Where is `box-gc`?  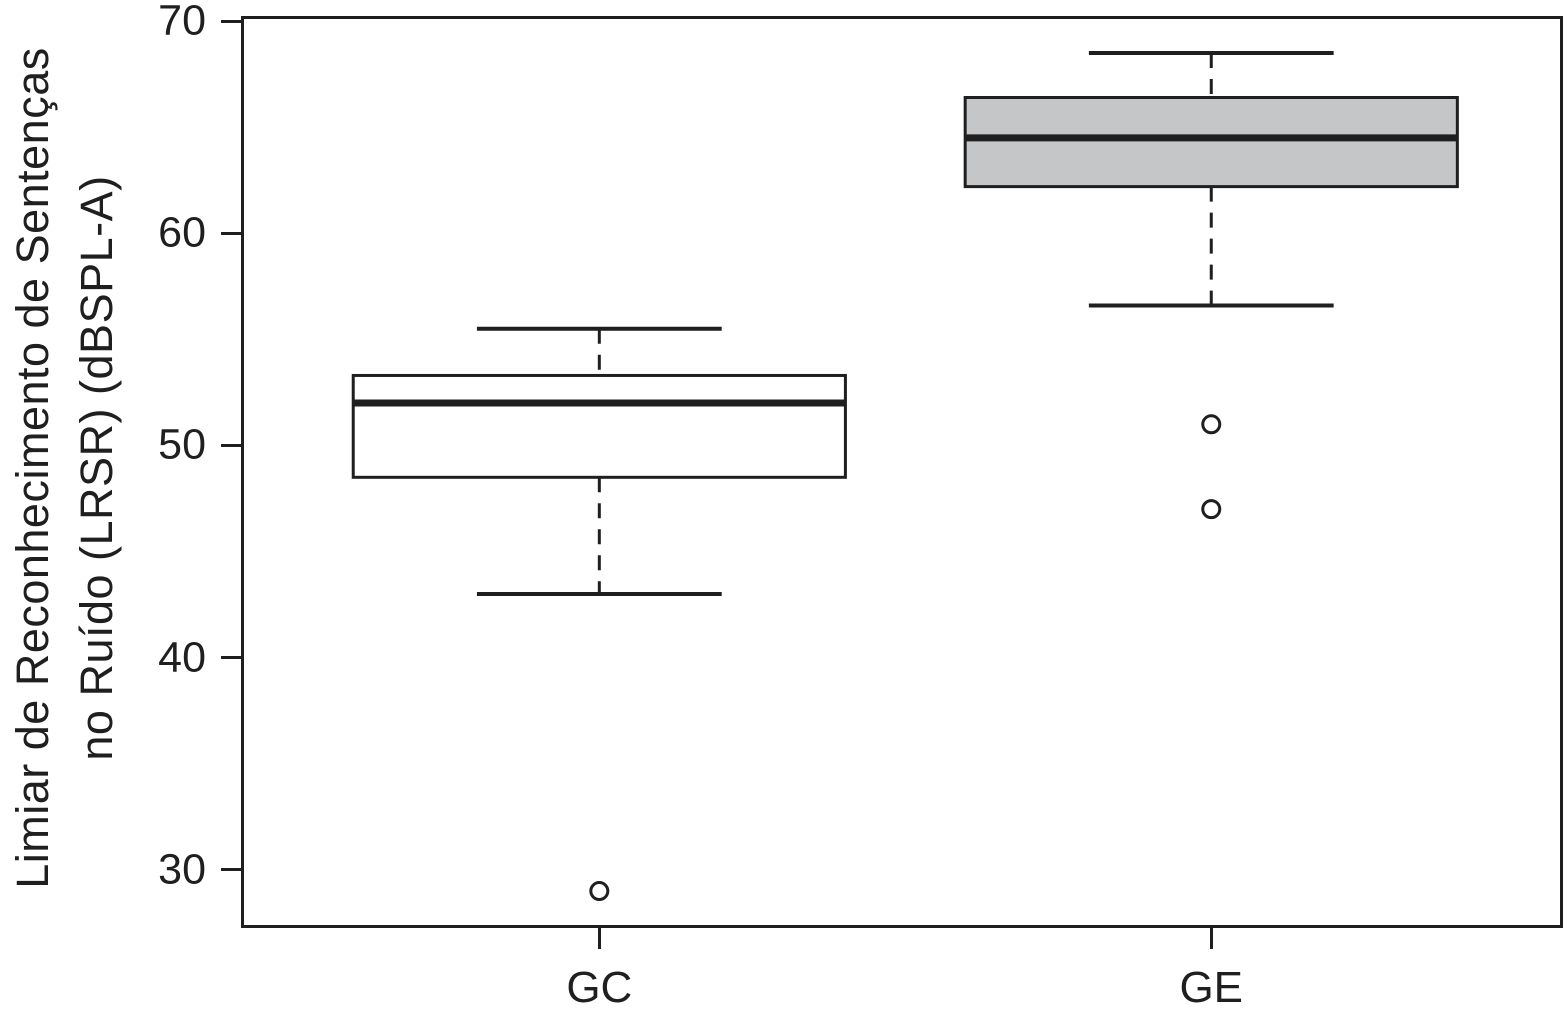
box-gc is located at coordinates (599, 426).